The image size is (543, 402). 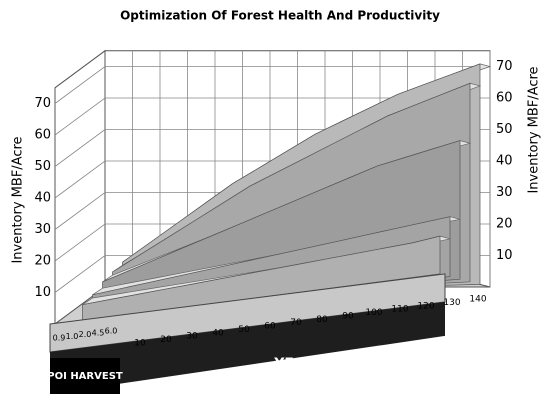 What do you see at coordinates (504, 98) in the screenshot?
I see `y2-tick-label: 60` at bounding box center [504, 98].